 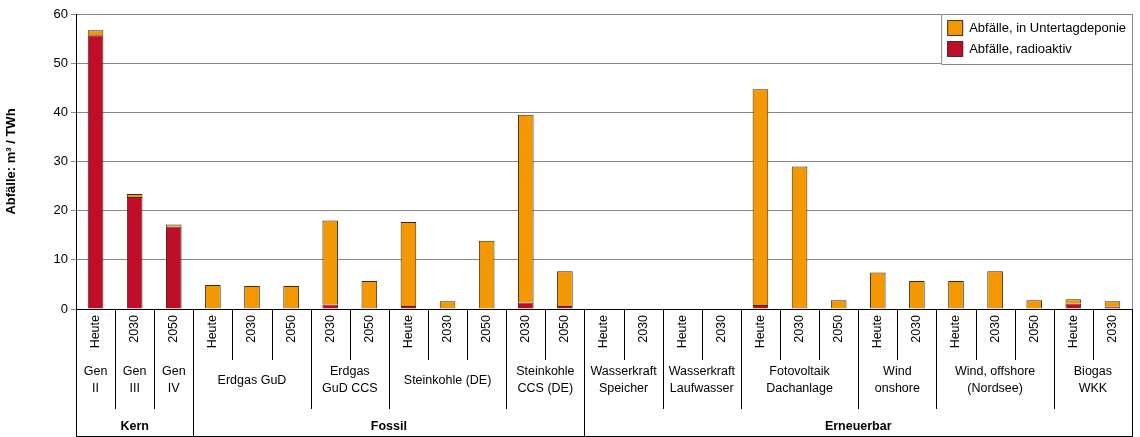 What do you see at coordinates (897, 380) in the screenshot?
I see `text: Wind onshore` at bounding box center [897, 380].